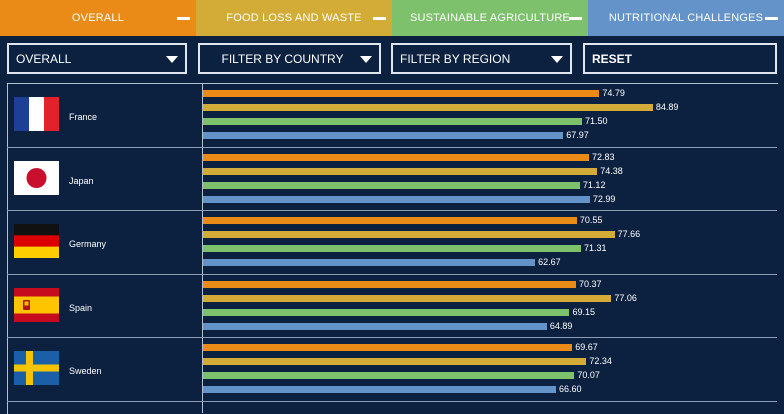 This screenshot has height=414, width=784. What do you see at coordinates (600, 361) in the screenshot?
I see `score-label: 72.34` at bounding box center [600, 361].